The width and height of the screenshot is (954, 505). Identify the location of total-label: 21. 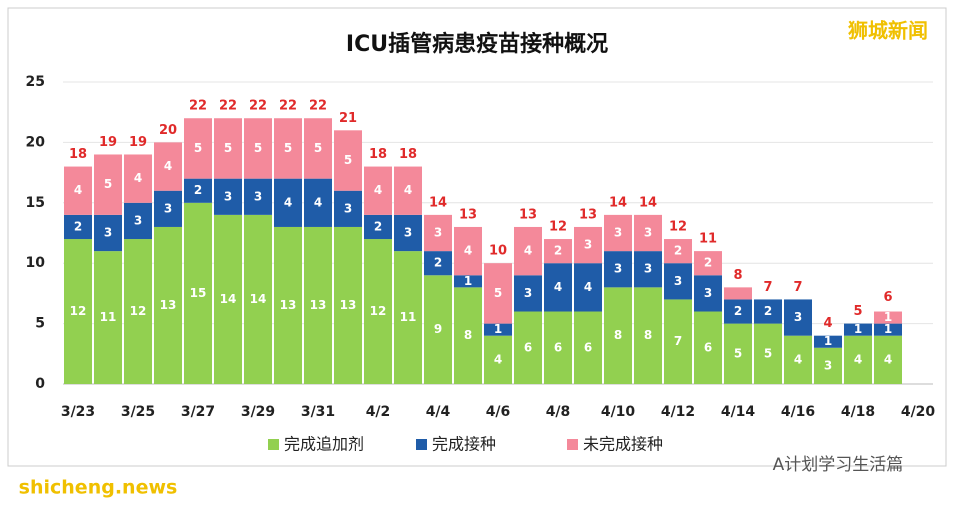
(348, 118).